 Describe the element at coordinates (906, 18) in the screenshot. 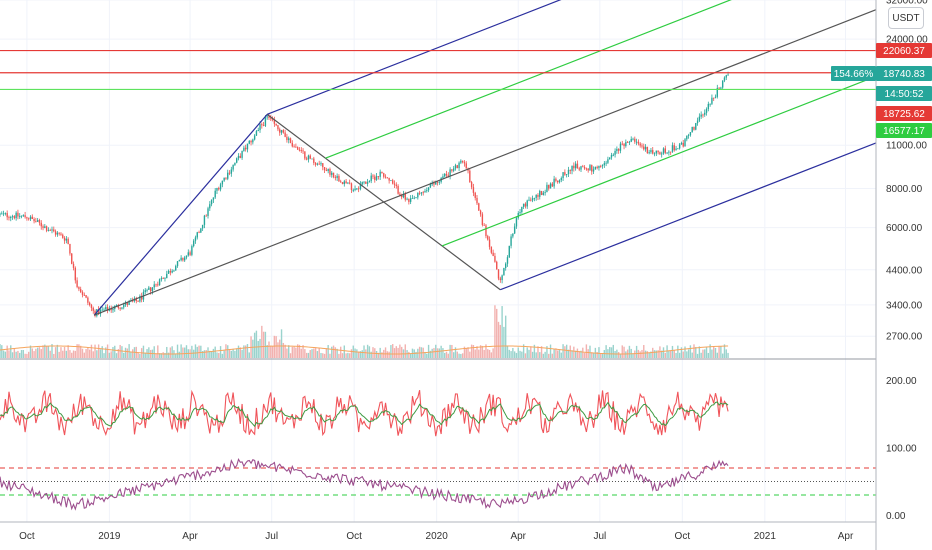

I see `currency-button: USDT` at that location.